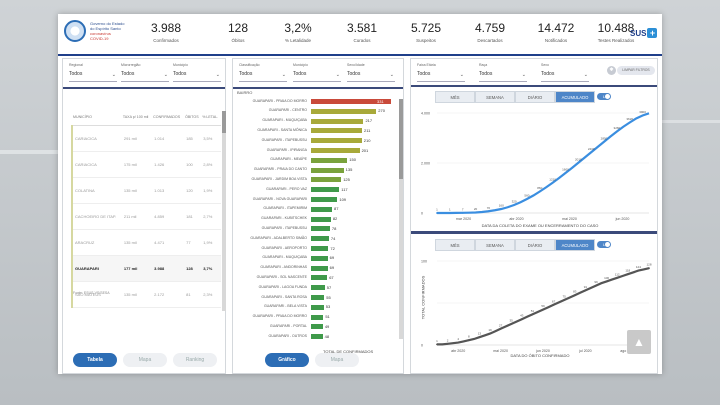  I want to click on table-row: GUARAPARI 177 mil 3.988 128 3,7%, so click(146, 268).